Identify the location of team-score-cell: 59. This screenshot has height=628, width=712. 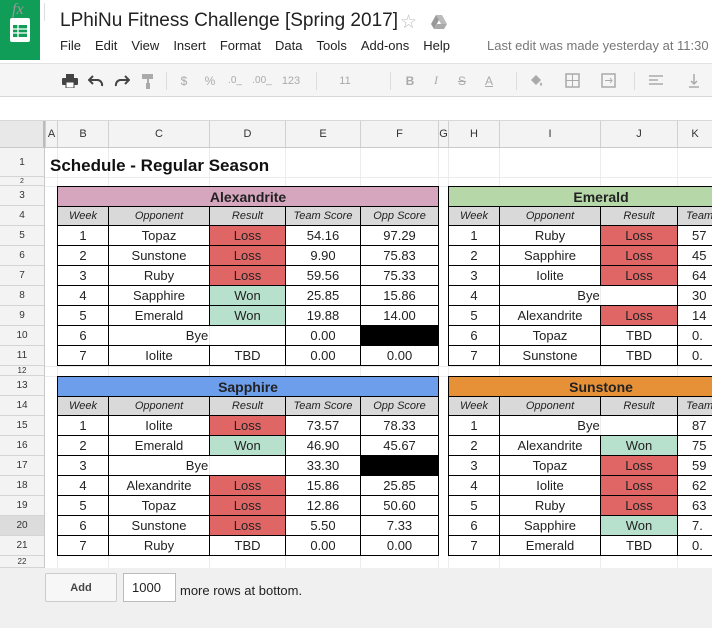
(694, 465).